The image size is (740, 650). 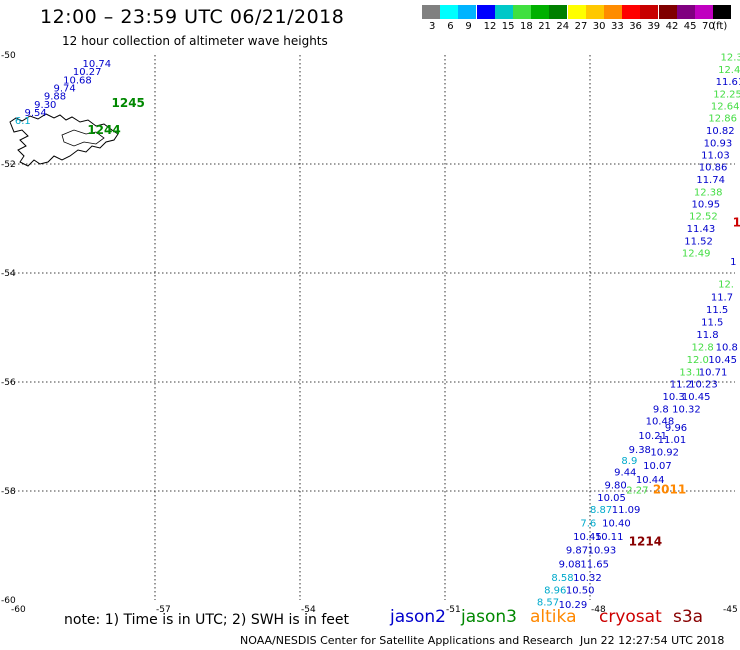 I want to click on falkland-islands-outline, so click(x=64, y=140).